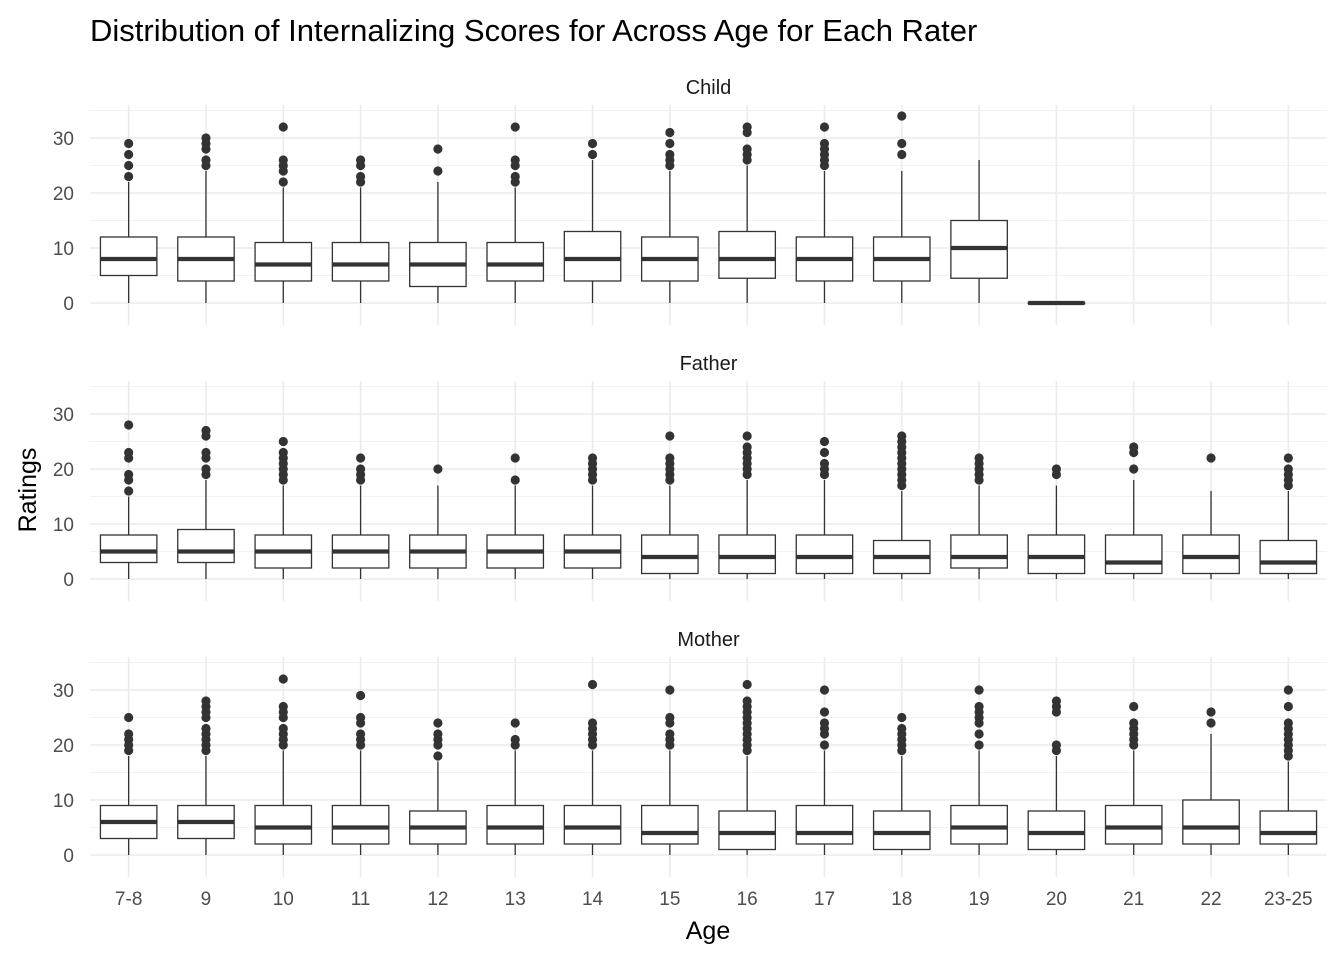 This screenshot has width=1344, height=960. I want to click on facet-strip-label: Mother, so click(708, 640).